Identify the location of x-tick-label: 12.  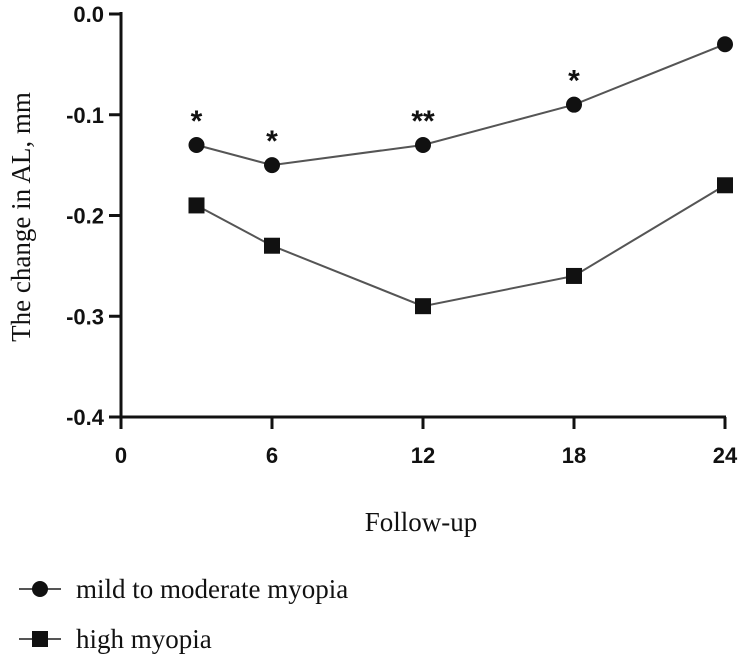
(423, 455).